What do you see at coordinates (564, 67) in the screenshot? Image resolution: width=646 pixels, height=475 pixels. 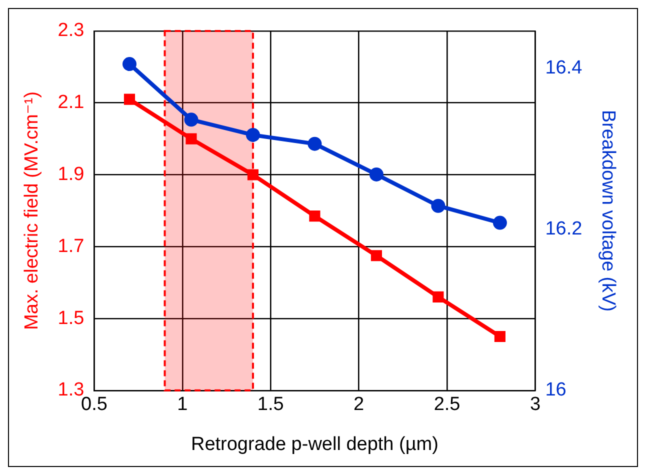 I see `y2-tick-label: 16.4` at bounding box center [564, 67].